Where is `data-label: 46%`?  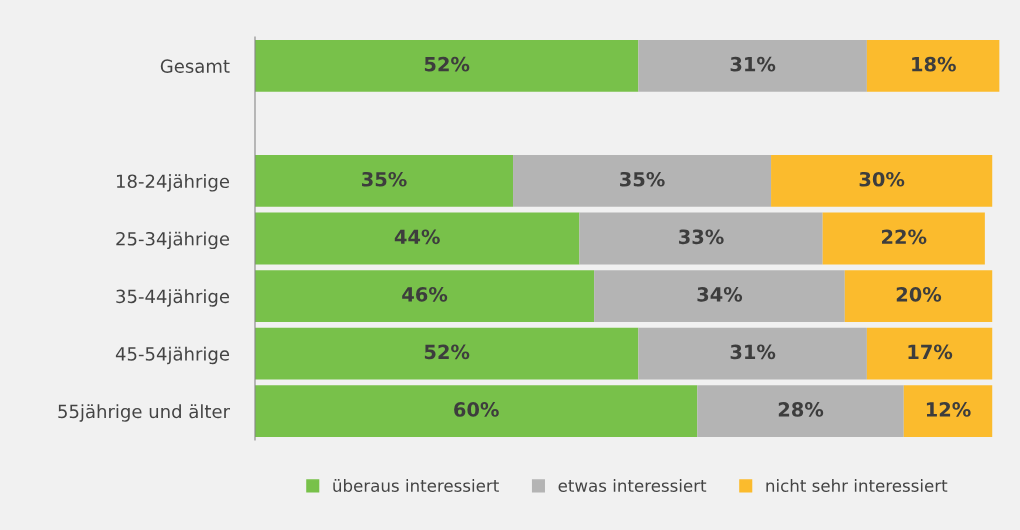
data-label: 46% is located at coordinates (425, 294).